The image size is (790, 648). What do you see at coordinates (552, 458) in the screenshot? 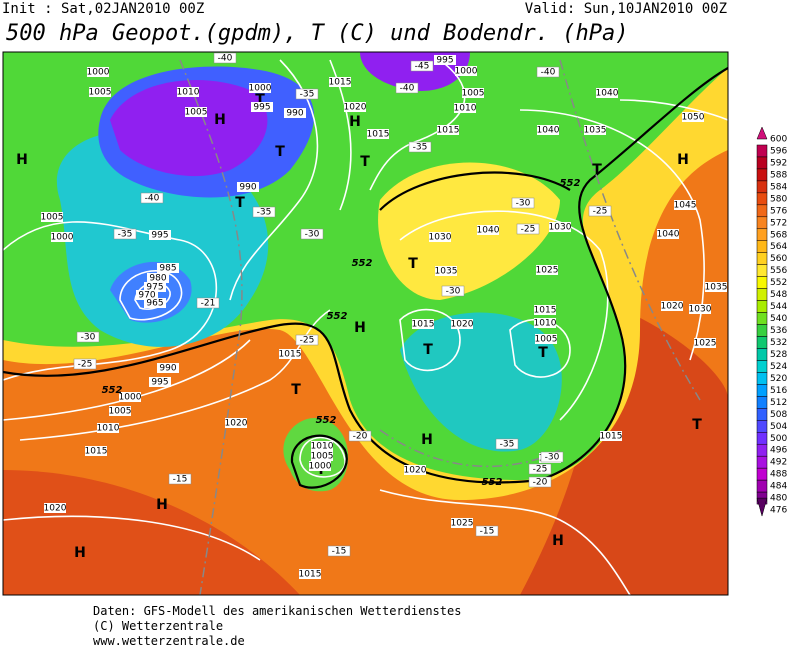
I see `temperature-label: -30` at bounding box center [552, 458].